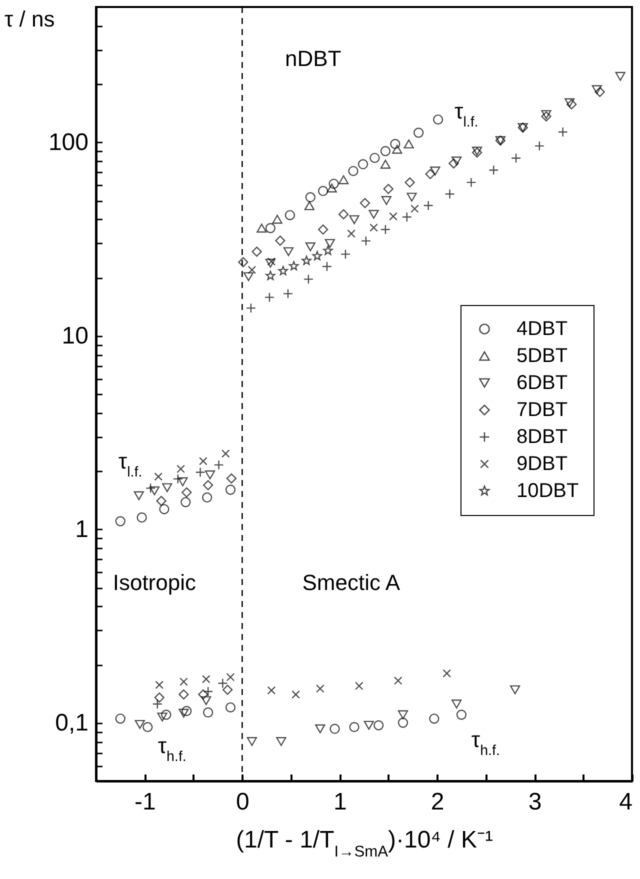 The width and height of the screenshot is (640, 879). Describe the element at coordinates (485, 742) in the screenshot. I see `annotation: τ$_{h.f.}$` at that location.